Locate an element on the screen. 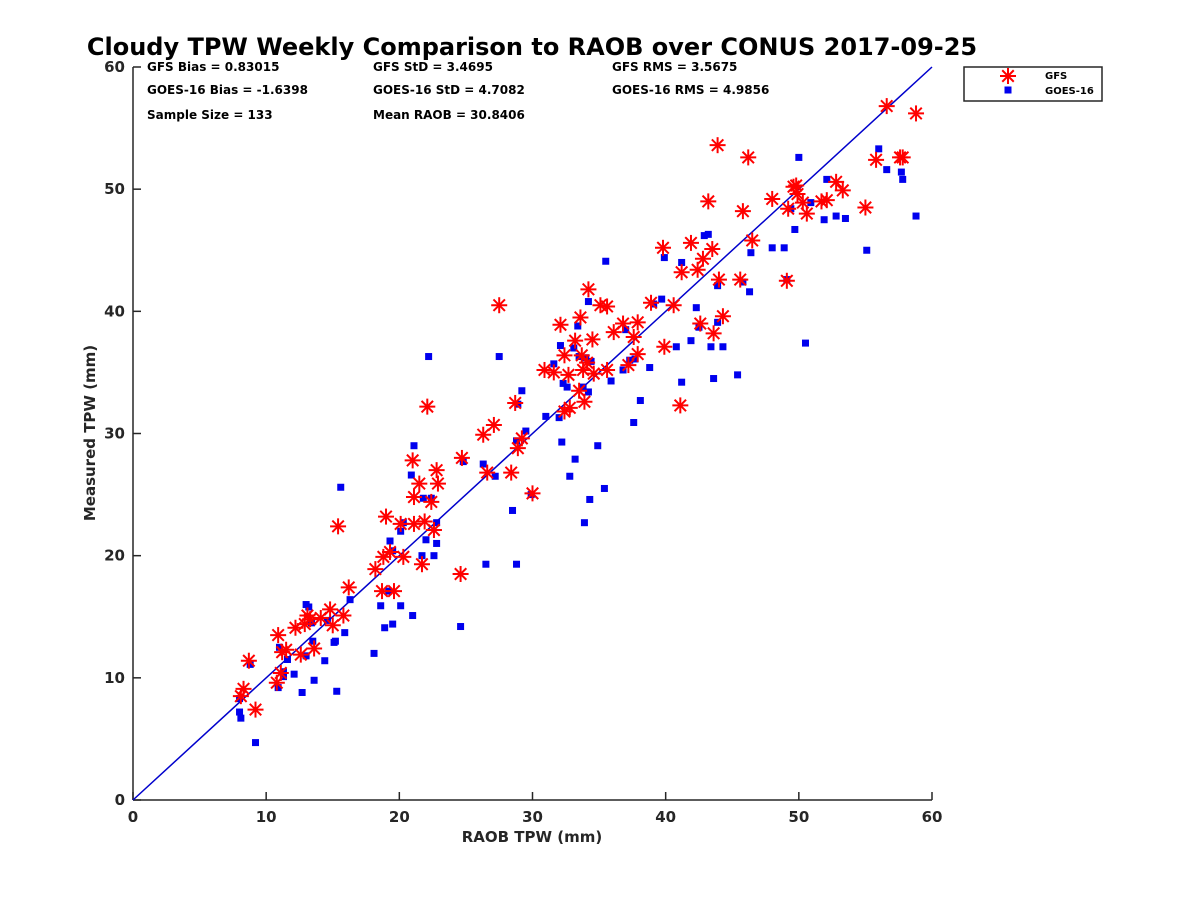 The width and height of the screenshot is (1200, 900). stat-gfs-bias: GFS Bias = 0.83015 is located at coordinates (213, 67).